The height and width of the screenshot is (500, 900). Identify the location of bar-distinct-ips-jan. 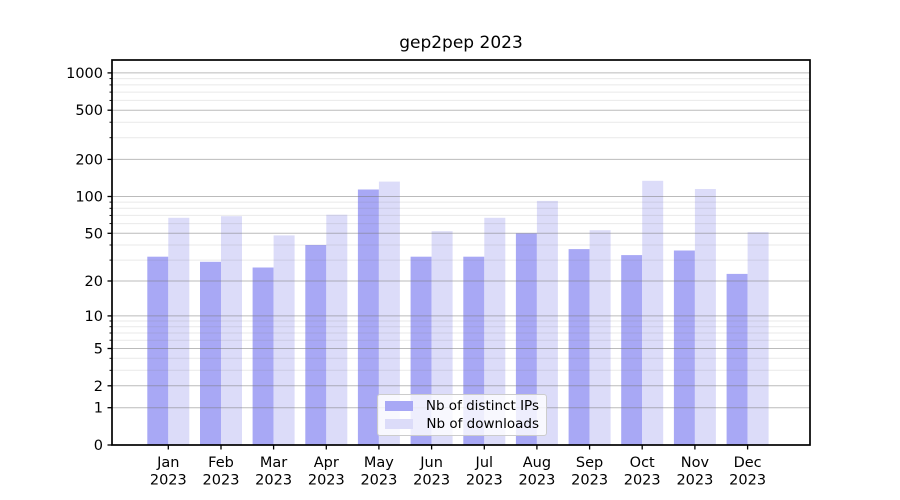
(158, 350).